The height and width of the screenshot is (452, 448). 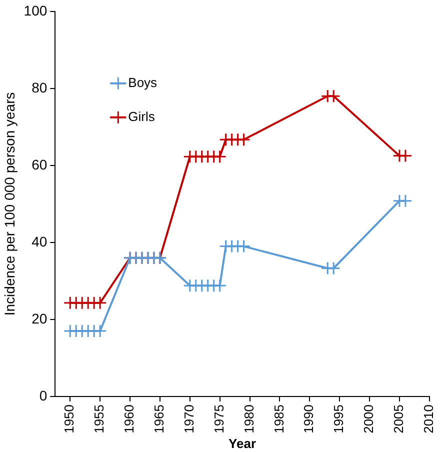 I want to click on legend-label: Girls, so click(x=142, y=116).